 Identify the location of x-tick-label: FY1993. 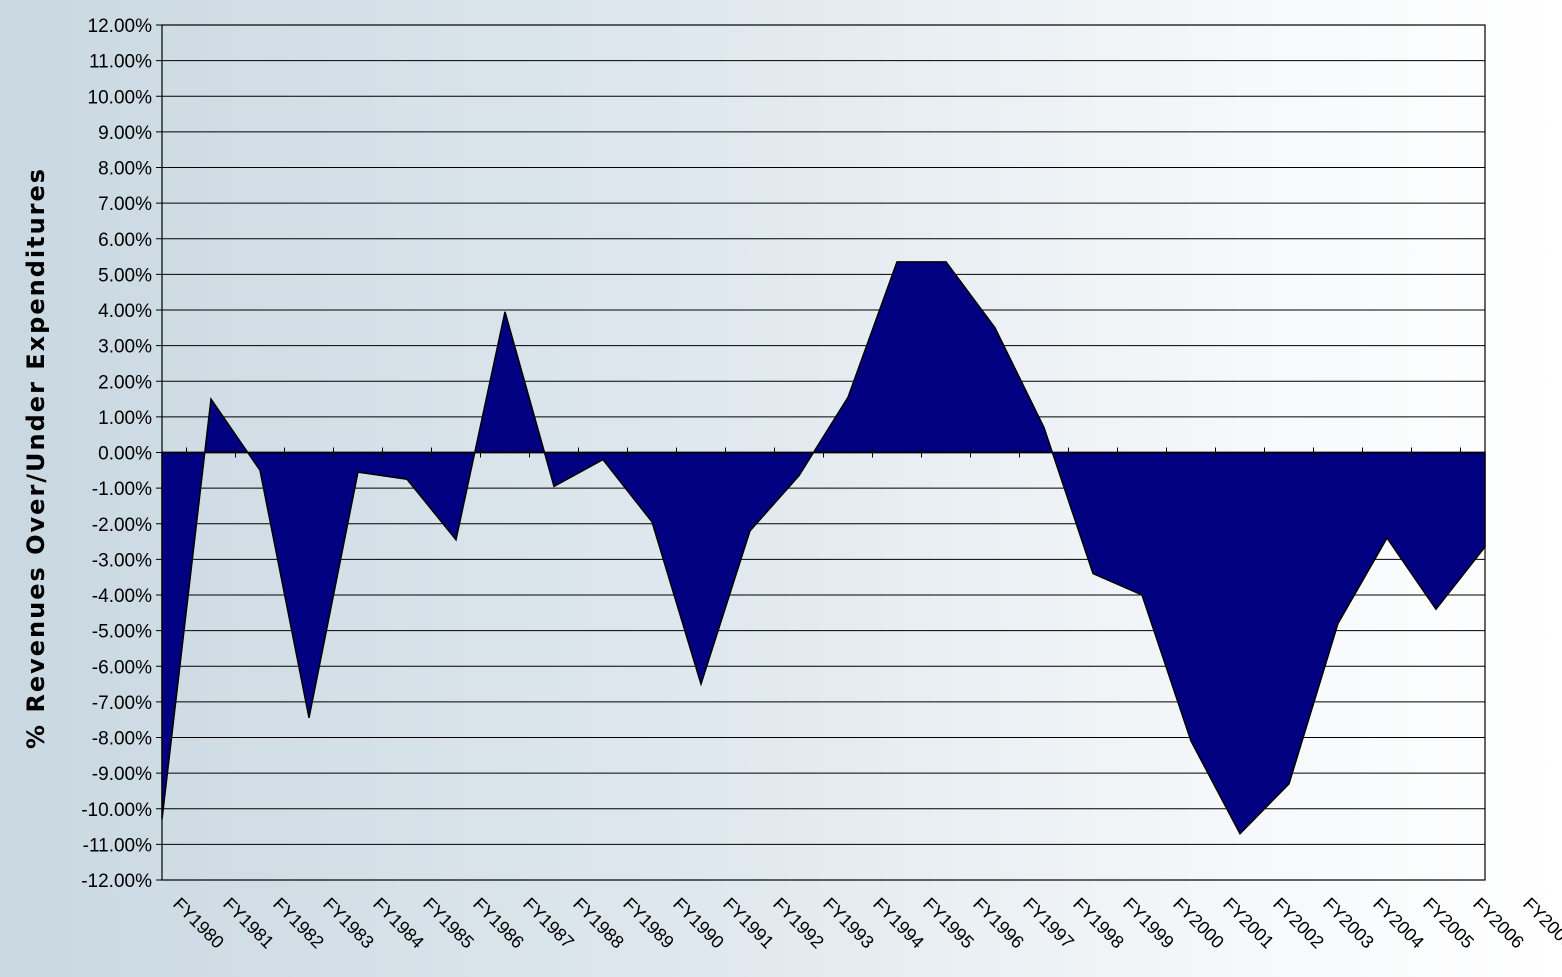
(848, 923).